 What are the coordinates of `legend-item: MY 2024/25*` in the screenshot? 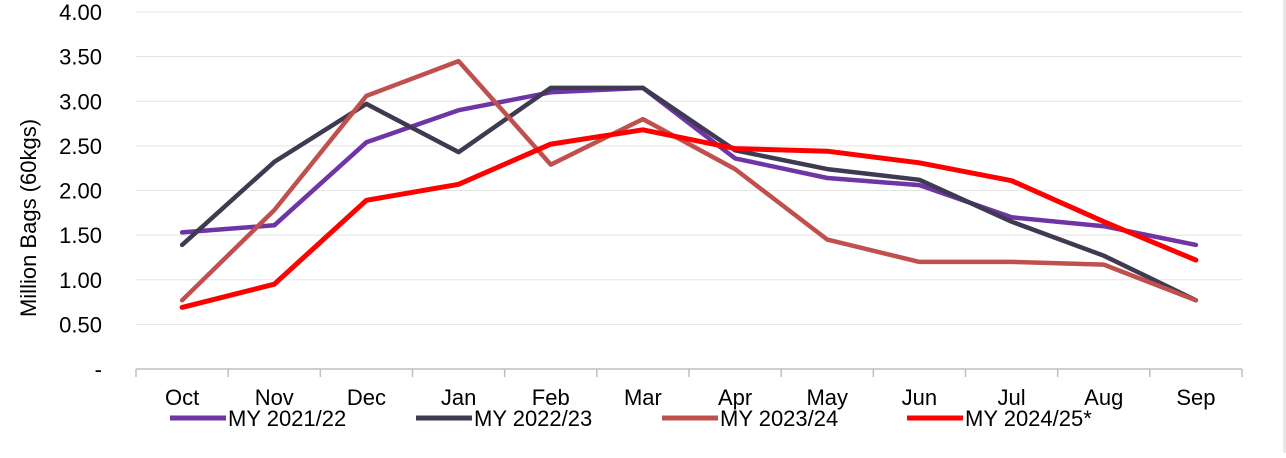 It's located at (999, 418).